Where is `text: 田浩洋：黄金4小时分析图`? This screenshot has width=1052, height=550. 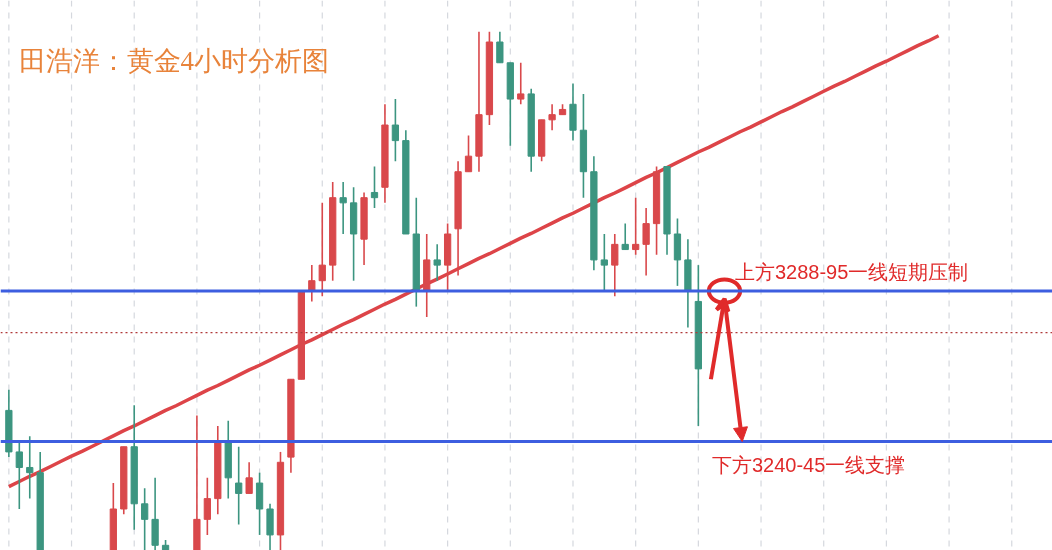 text: 田浩洋：黄金4小时分析图 is located at coordinates (173, 60).